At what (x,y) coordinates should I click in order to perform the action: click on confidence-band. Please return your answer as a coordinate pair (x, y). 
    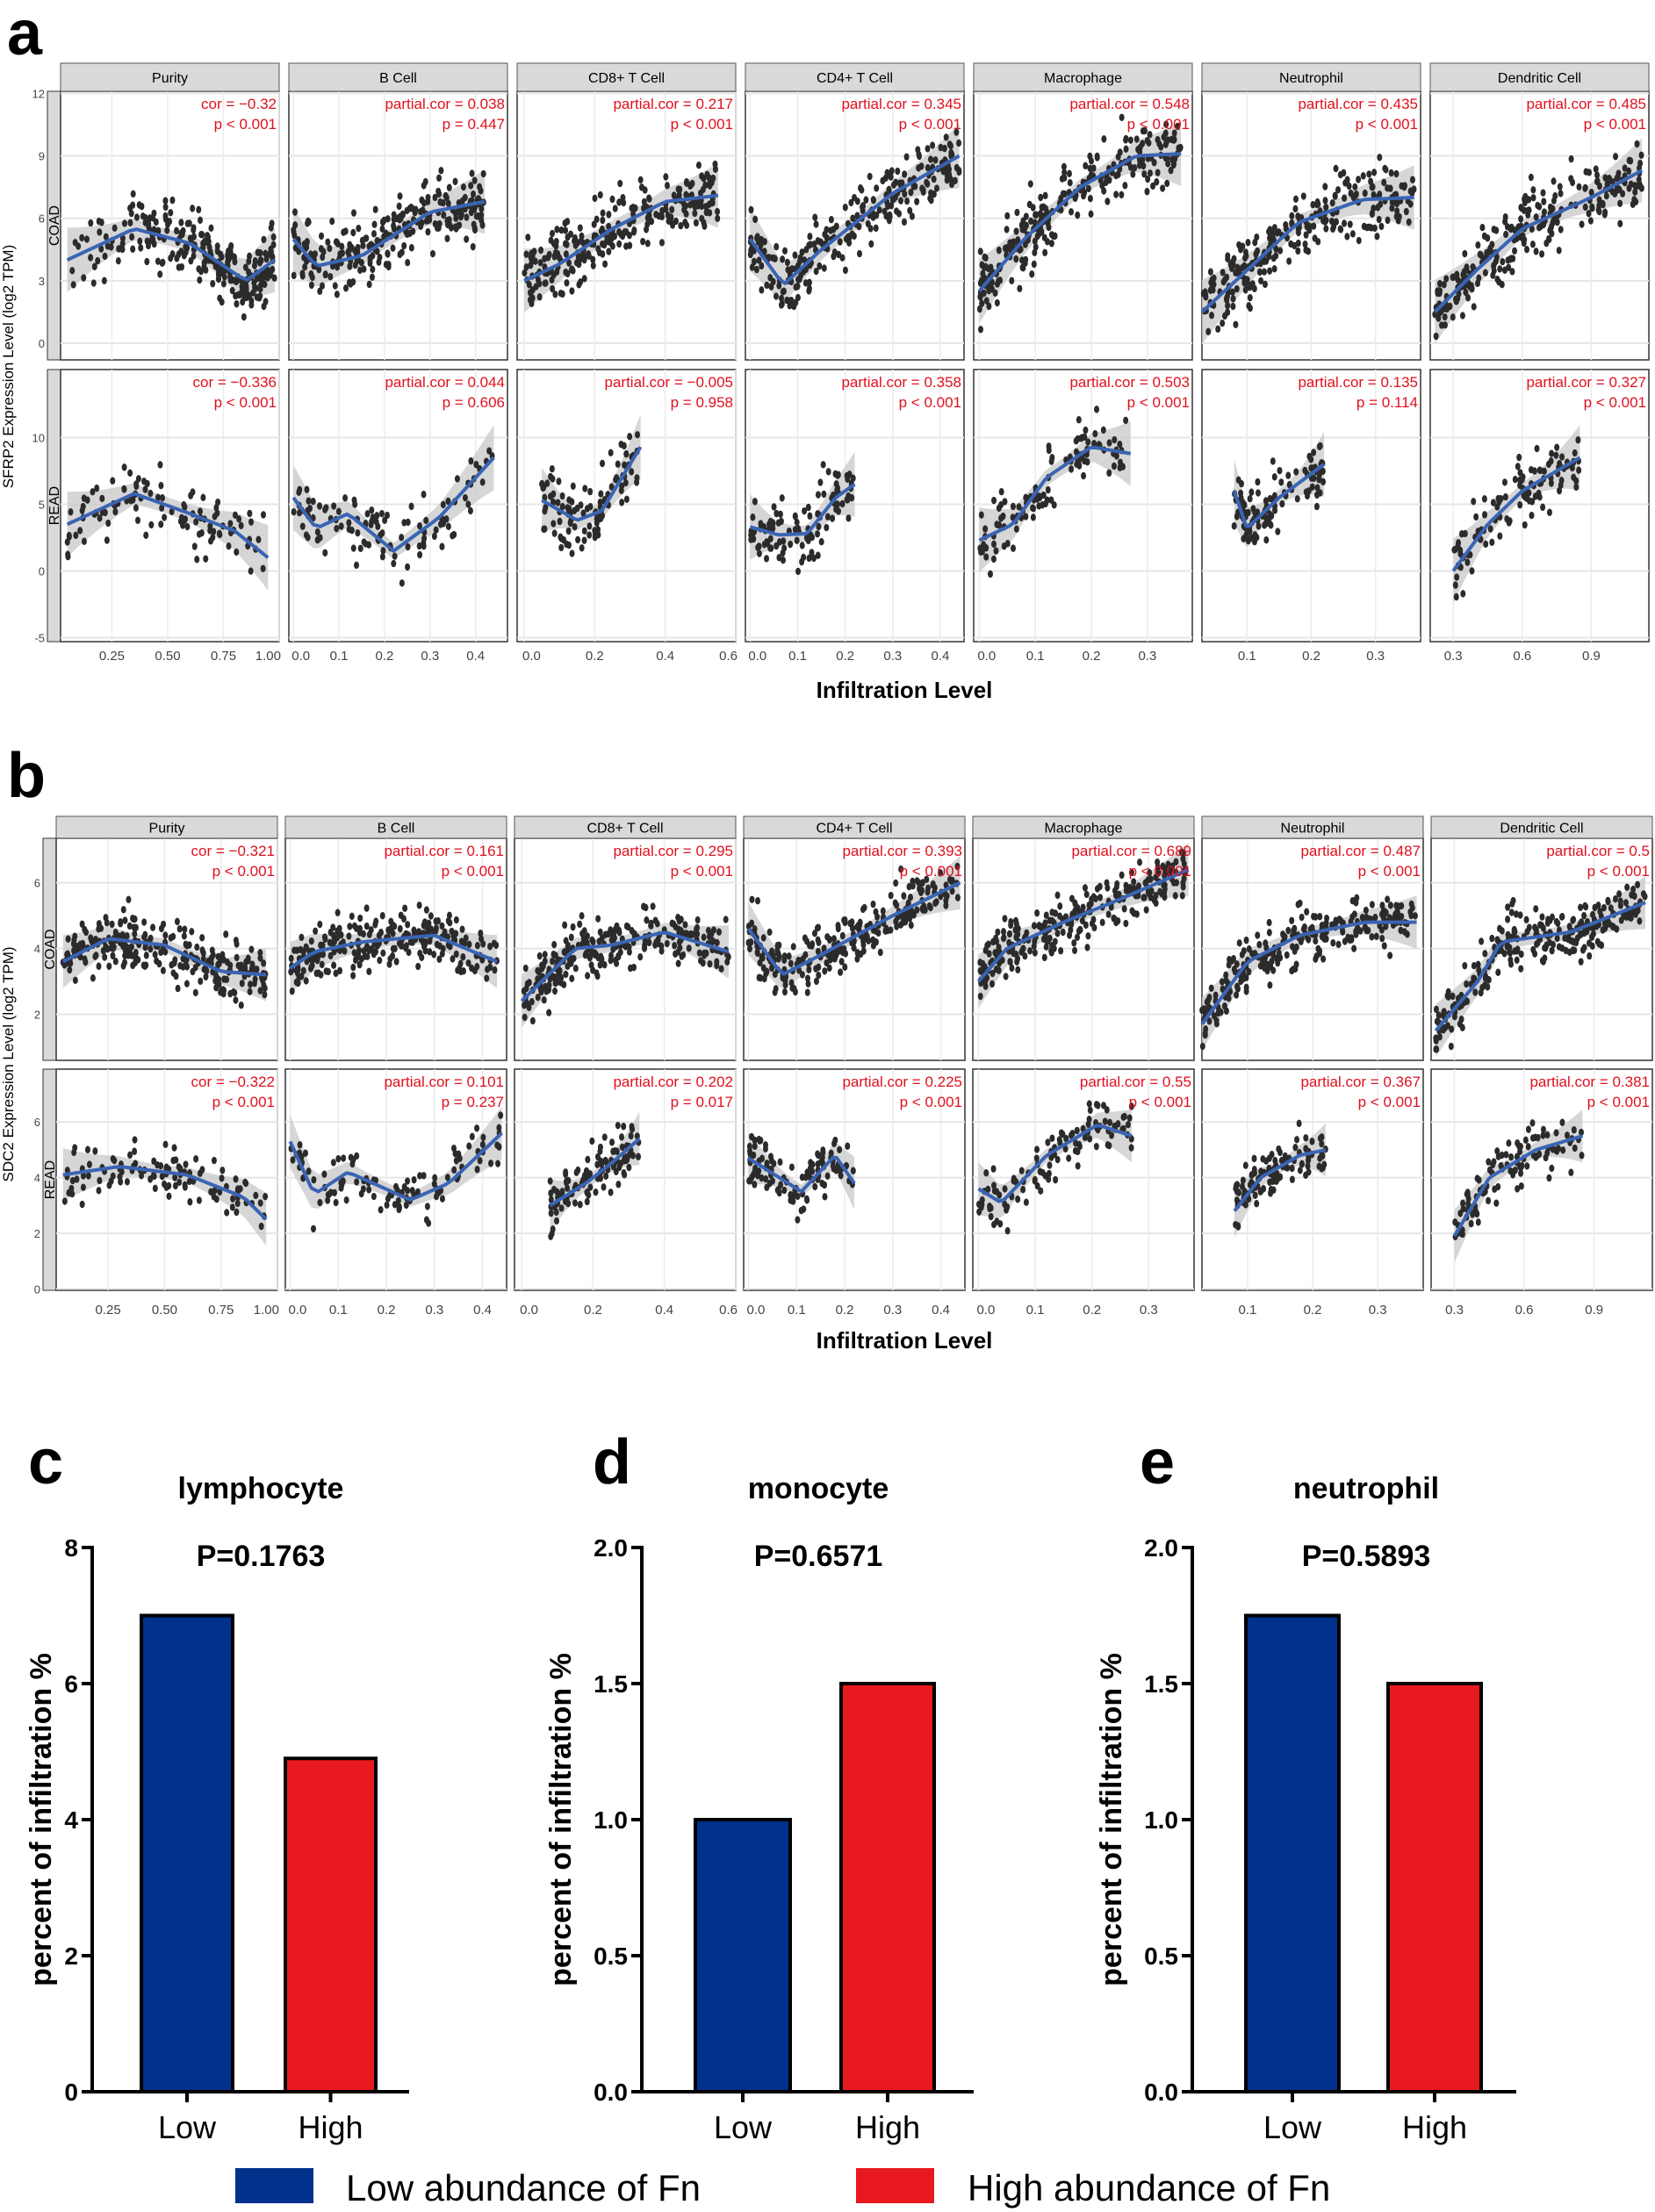
    Looking at the image, I should click on (1055, 496).